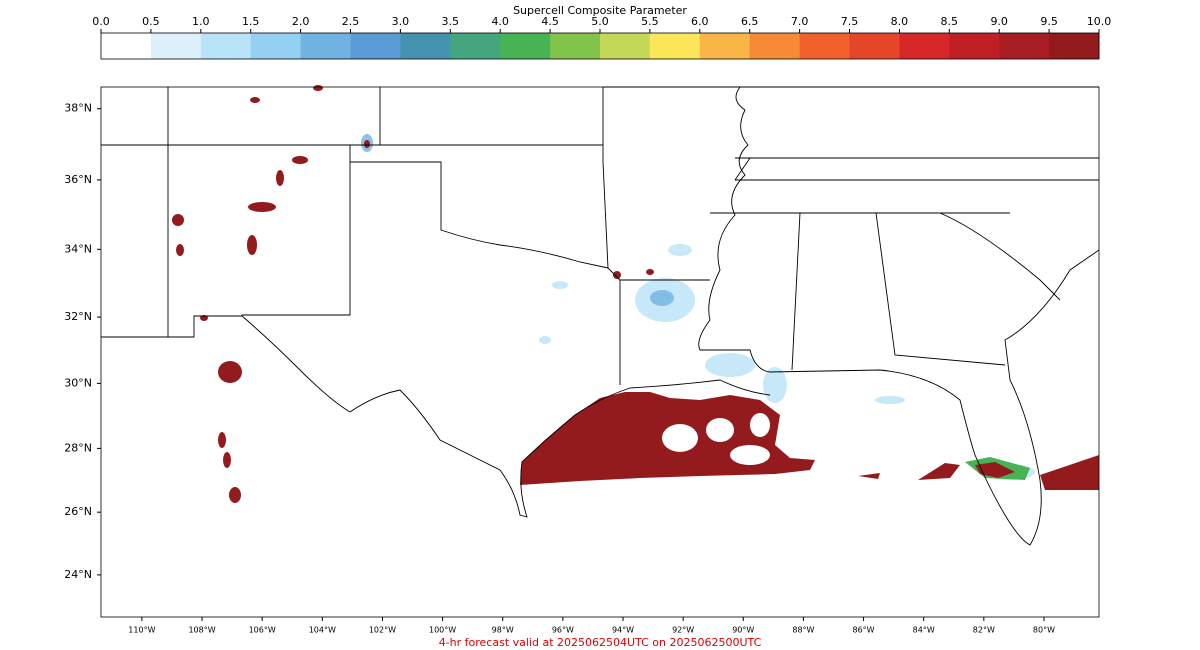 Image resolution: width=1200 pixels, height=650 pixels. Describe the element at coordinates (301, 21) in the screenshot. I see `colorbar-tick-label: 2.0` at that location.